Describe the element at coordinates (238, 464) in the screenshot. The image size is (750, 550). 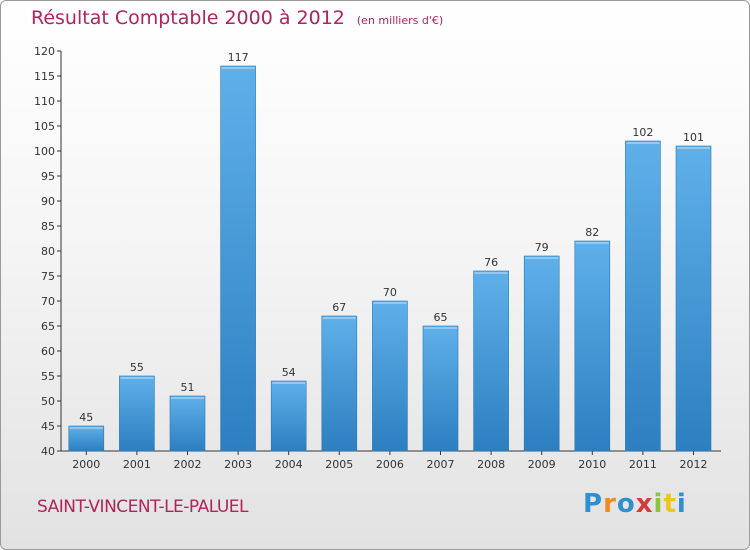
I see `x-tick-label-2003: 2003` at that location.